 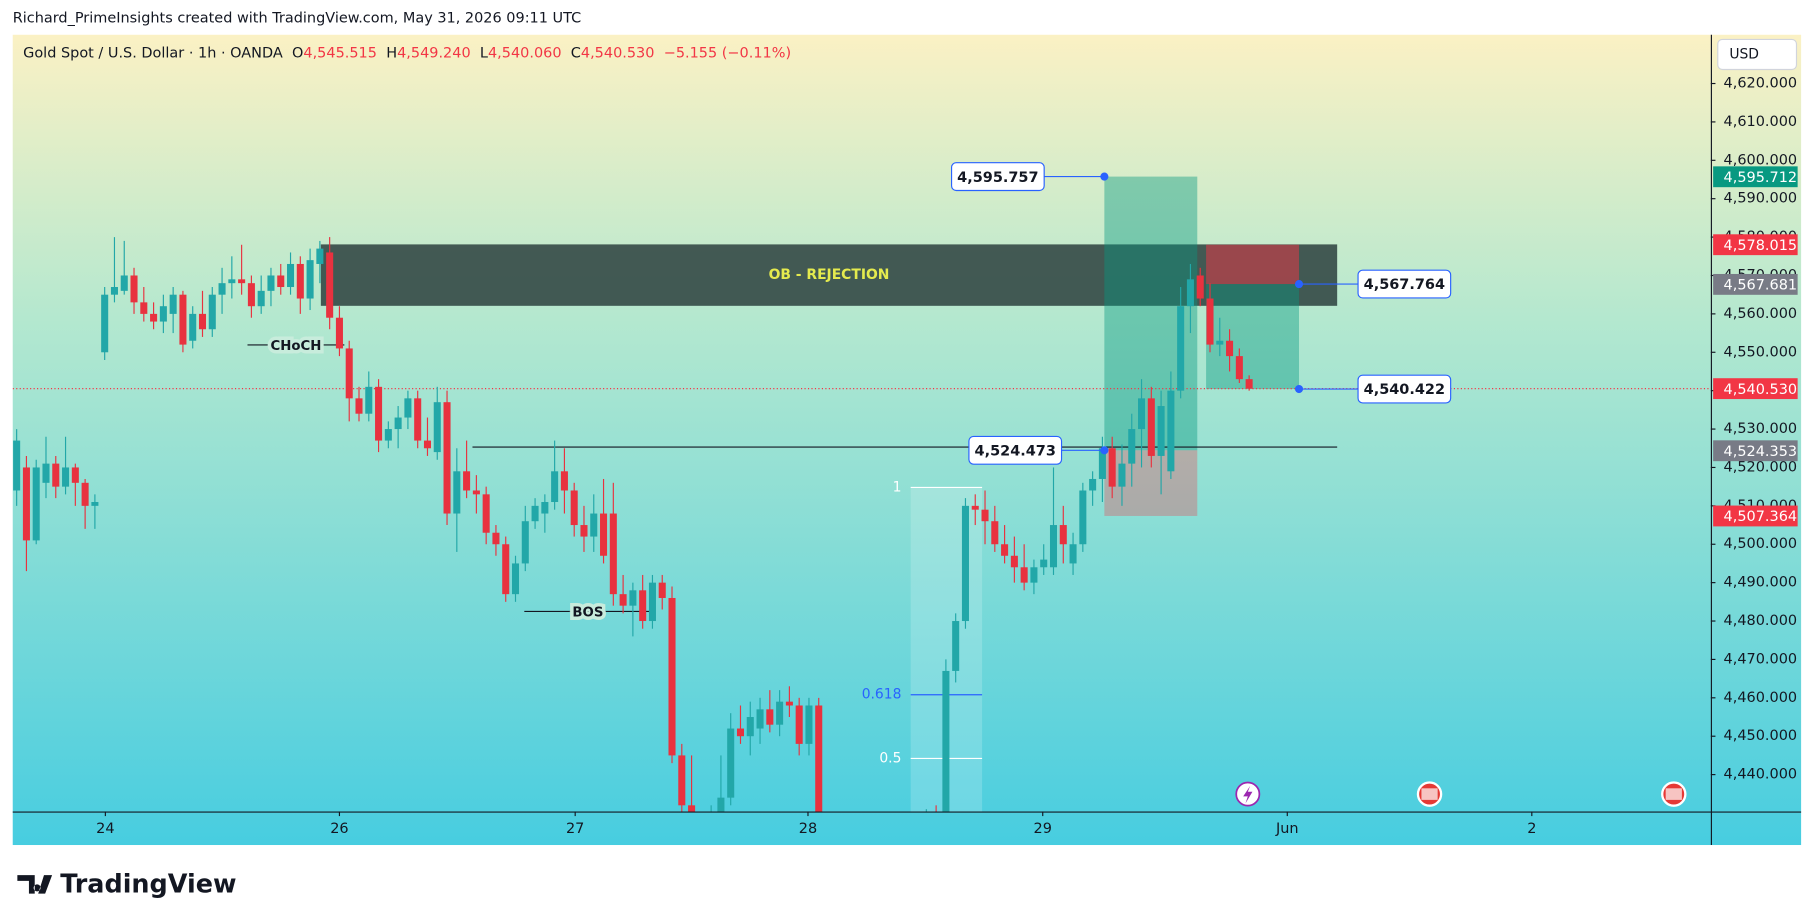 What do you see at coordinates (525, 53) in the screenshot?
I see `legend-text: 4,540.060` at bounding box center [525, 53].